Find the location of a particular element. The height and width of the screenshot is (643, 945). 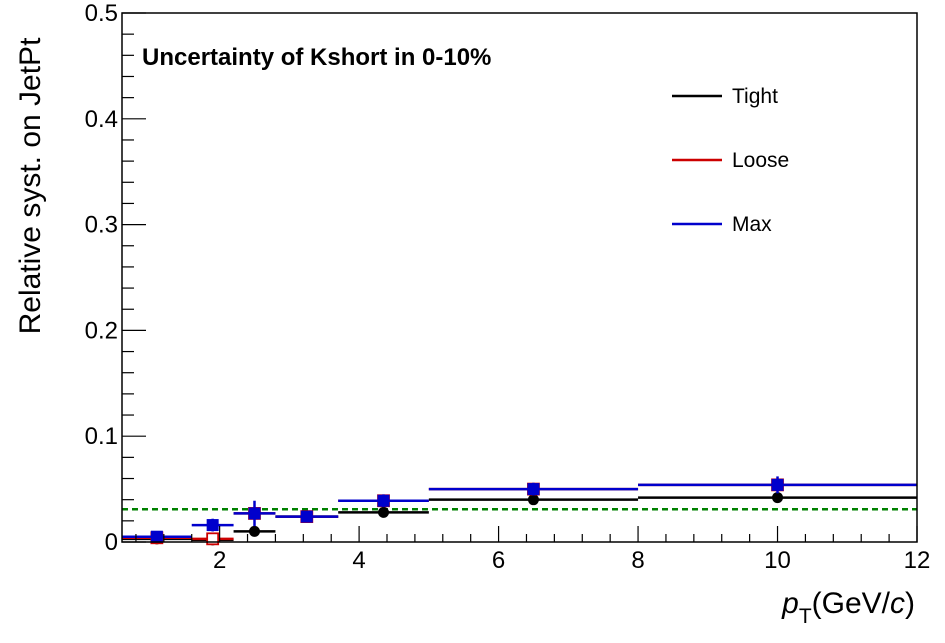

y-tick-label: 0.3 is located at coordinates (101, 225).